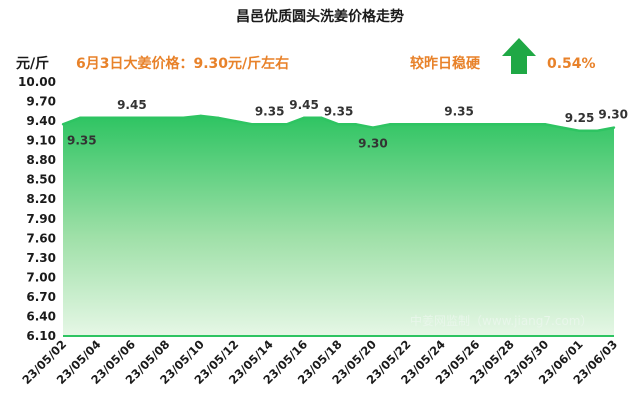  Describe the element at coordinates (41, 336) in the screenshot. I see `y-tick-label: 6.10` at that location.